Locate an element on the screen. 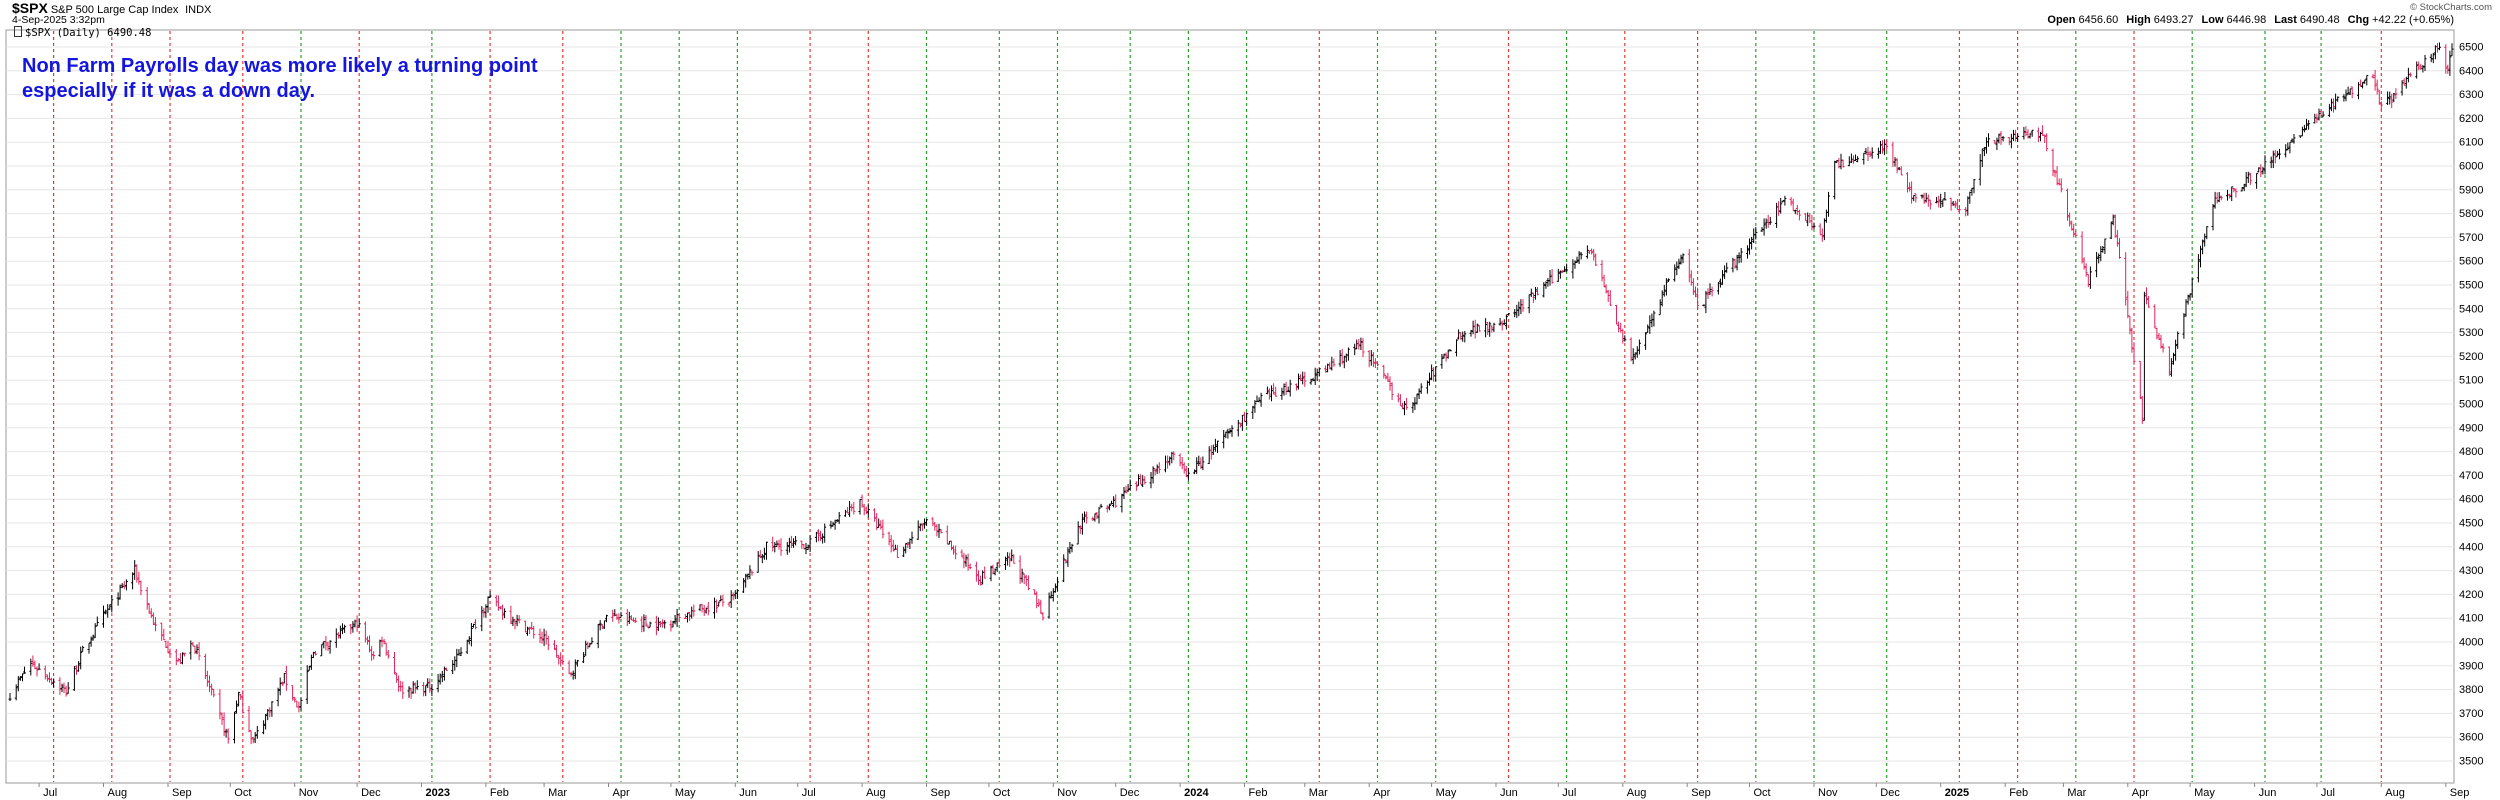 Image resolution: width=2500 pixels, height=800 pixels. y-tick-label: 4400 is located at coordinates (2471, 547).